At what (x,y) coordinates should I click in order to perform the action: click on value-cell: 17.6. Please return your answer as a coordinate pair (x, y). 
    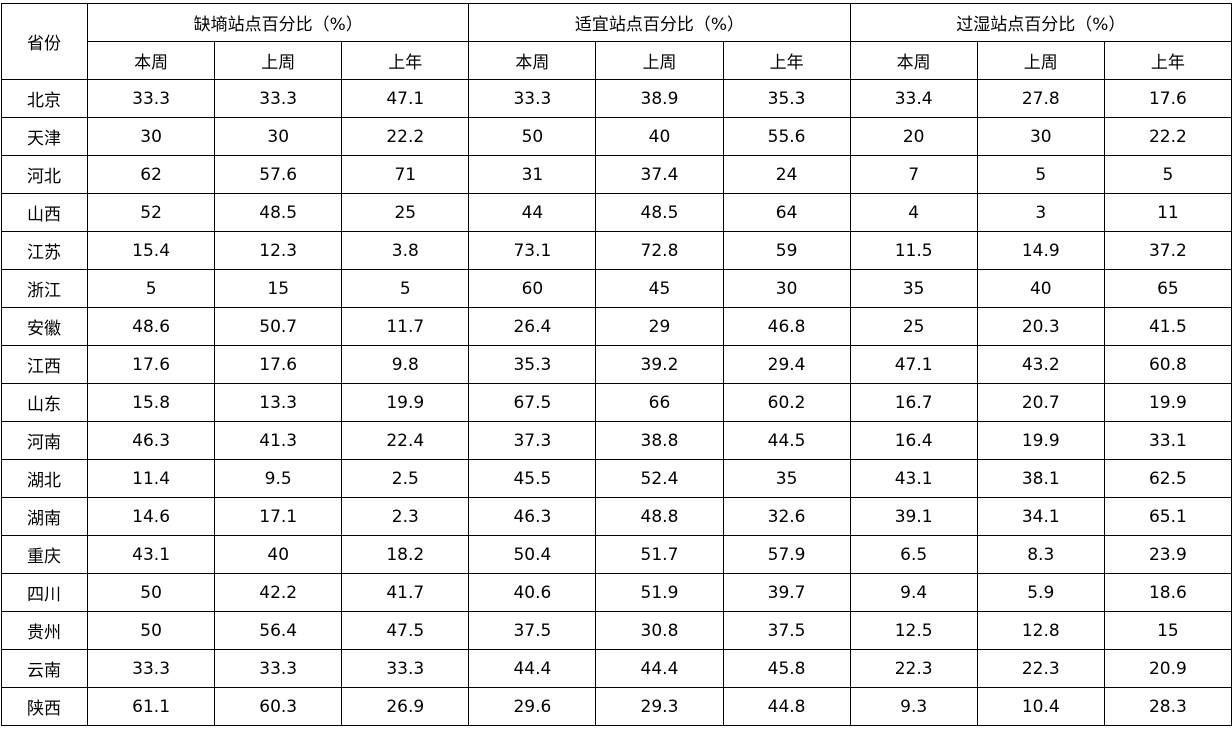
    Looking at the image, I should click on (151, 364).